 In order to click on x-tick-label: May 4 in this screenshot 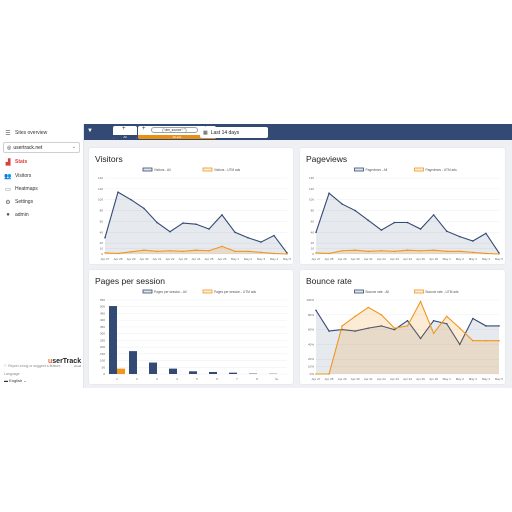, I will do `click(486, 259)`.